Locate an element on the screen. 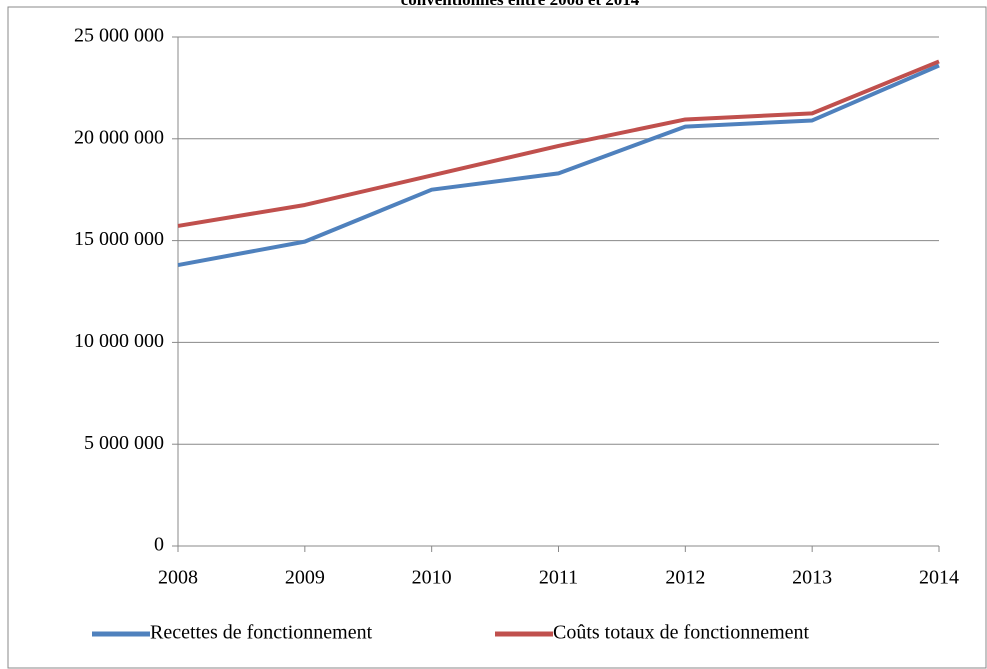 The height and width of the screenshot is (669, 987). x-tick-label: 2012 is located at coordinates (685, 578).